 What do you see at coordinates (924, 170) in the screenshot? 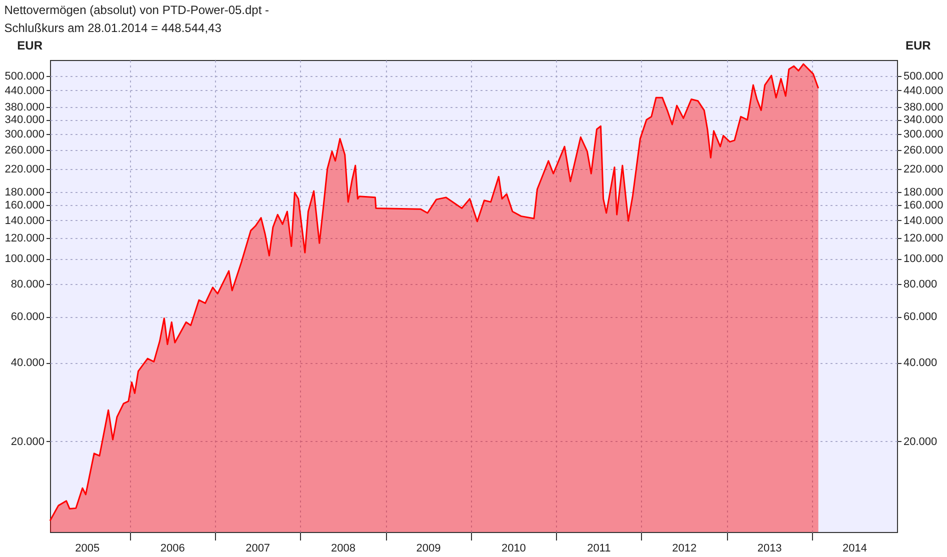
I see `y-tick-label: 220.000` at bounding box center [924, 170].